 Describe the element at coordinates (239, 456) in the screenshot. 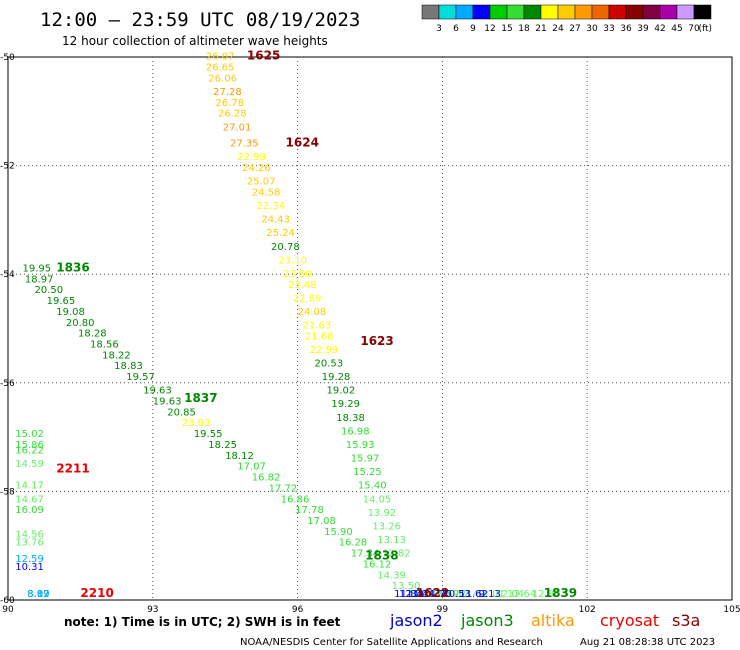

I see `swh-value-jason3: 18.12` at that location.